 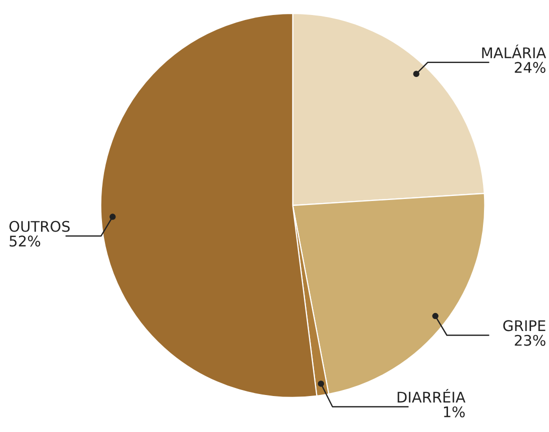 I want to click on slice-label: GRIPE, so click(x=524, y=326).